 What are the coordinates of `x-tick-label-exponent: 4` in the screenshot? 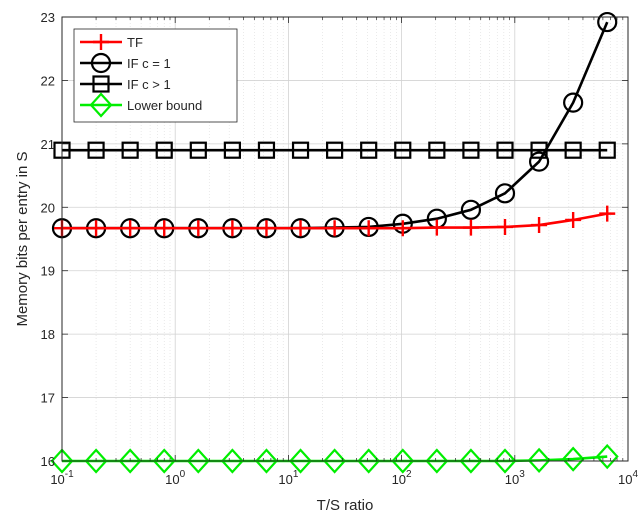 It's located at (635, 474).